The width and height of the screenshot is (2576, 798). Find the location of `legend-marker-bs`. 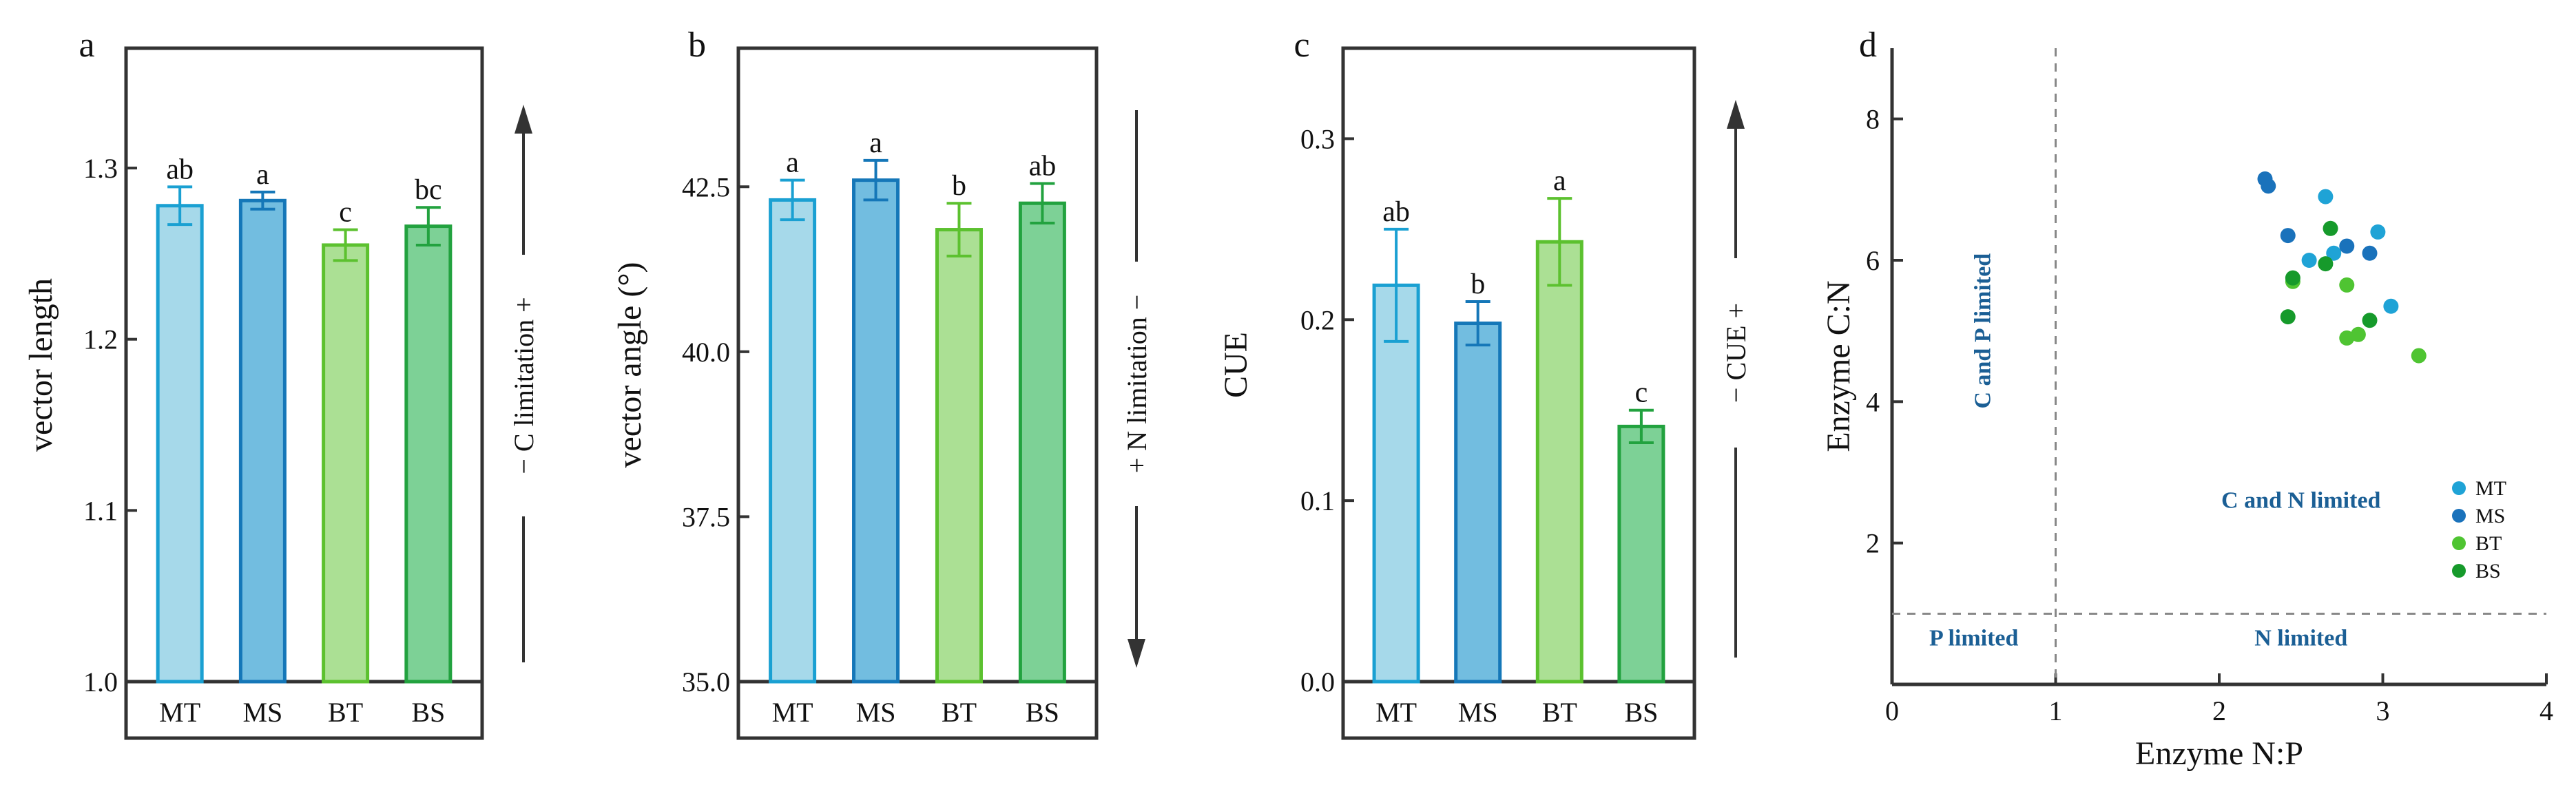

legend-marker-bs is located at coordinates (2459, 571).